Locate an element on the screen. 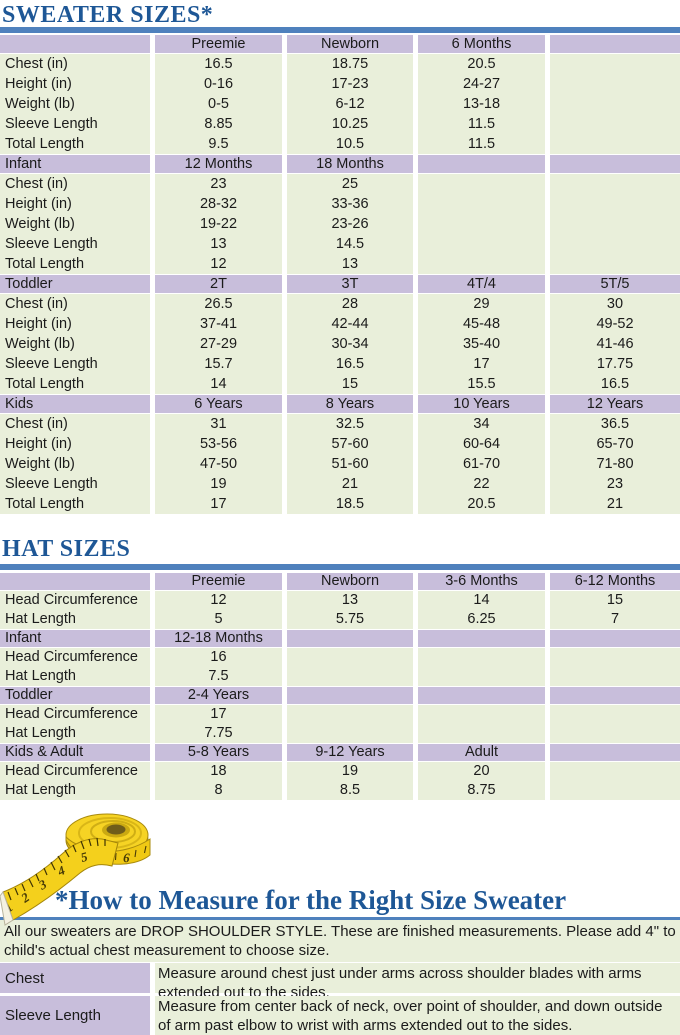  size-value-cell: 7.75 is located at coordinates (218, 733).